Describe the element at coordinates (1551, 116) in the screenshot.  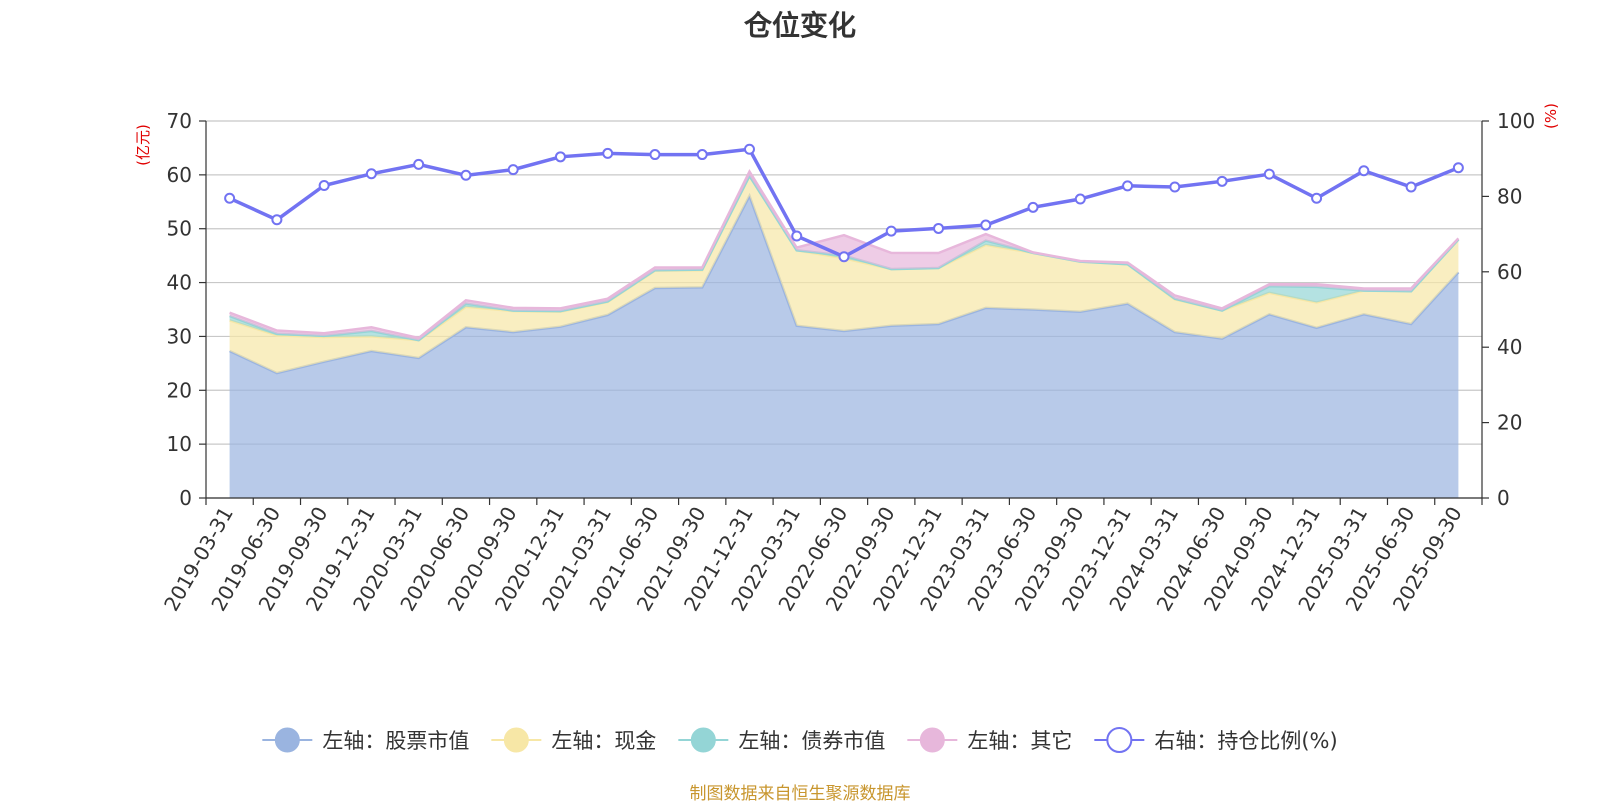
I see `right-unit-label: (%)` at that location.